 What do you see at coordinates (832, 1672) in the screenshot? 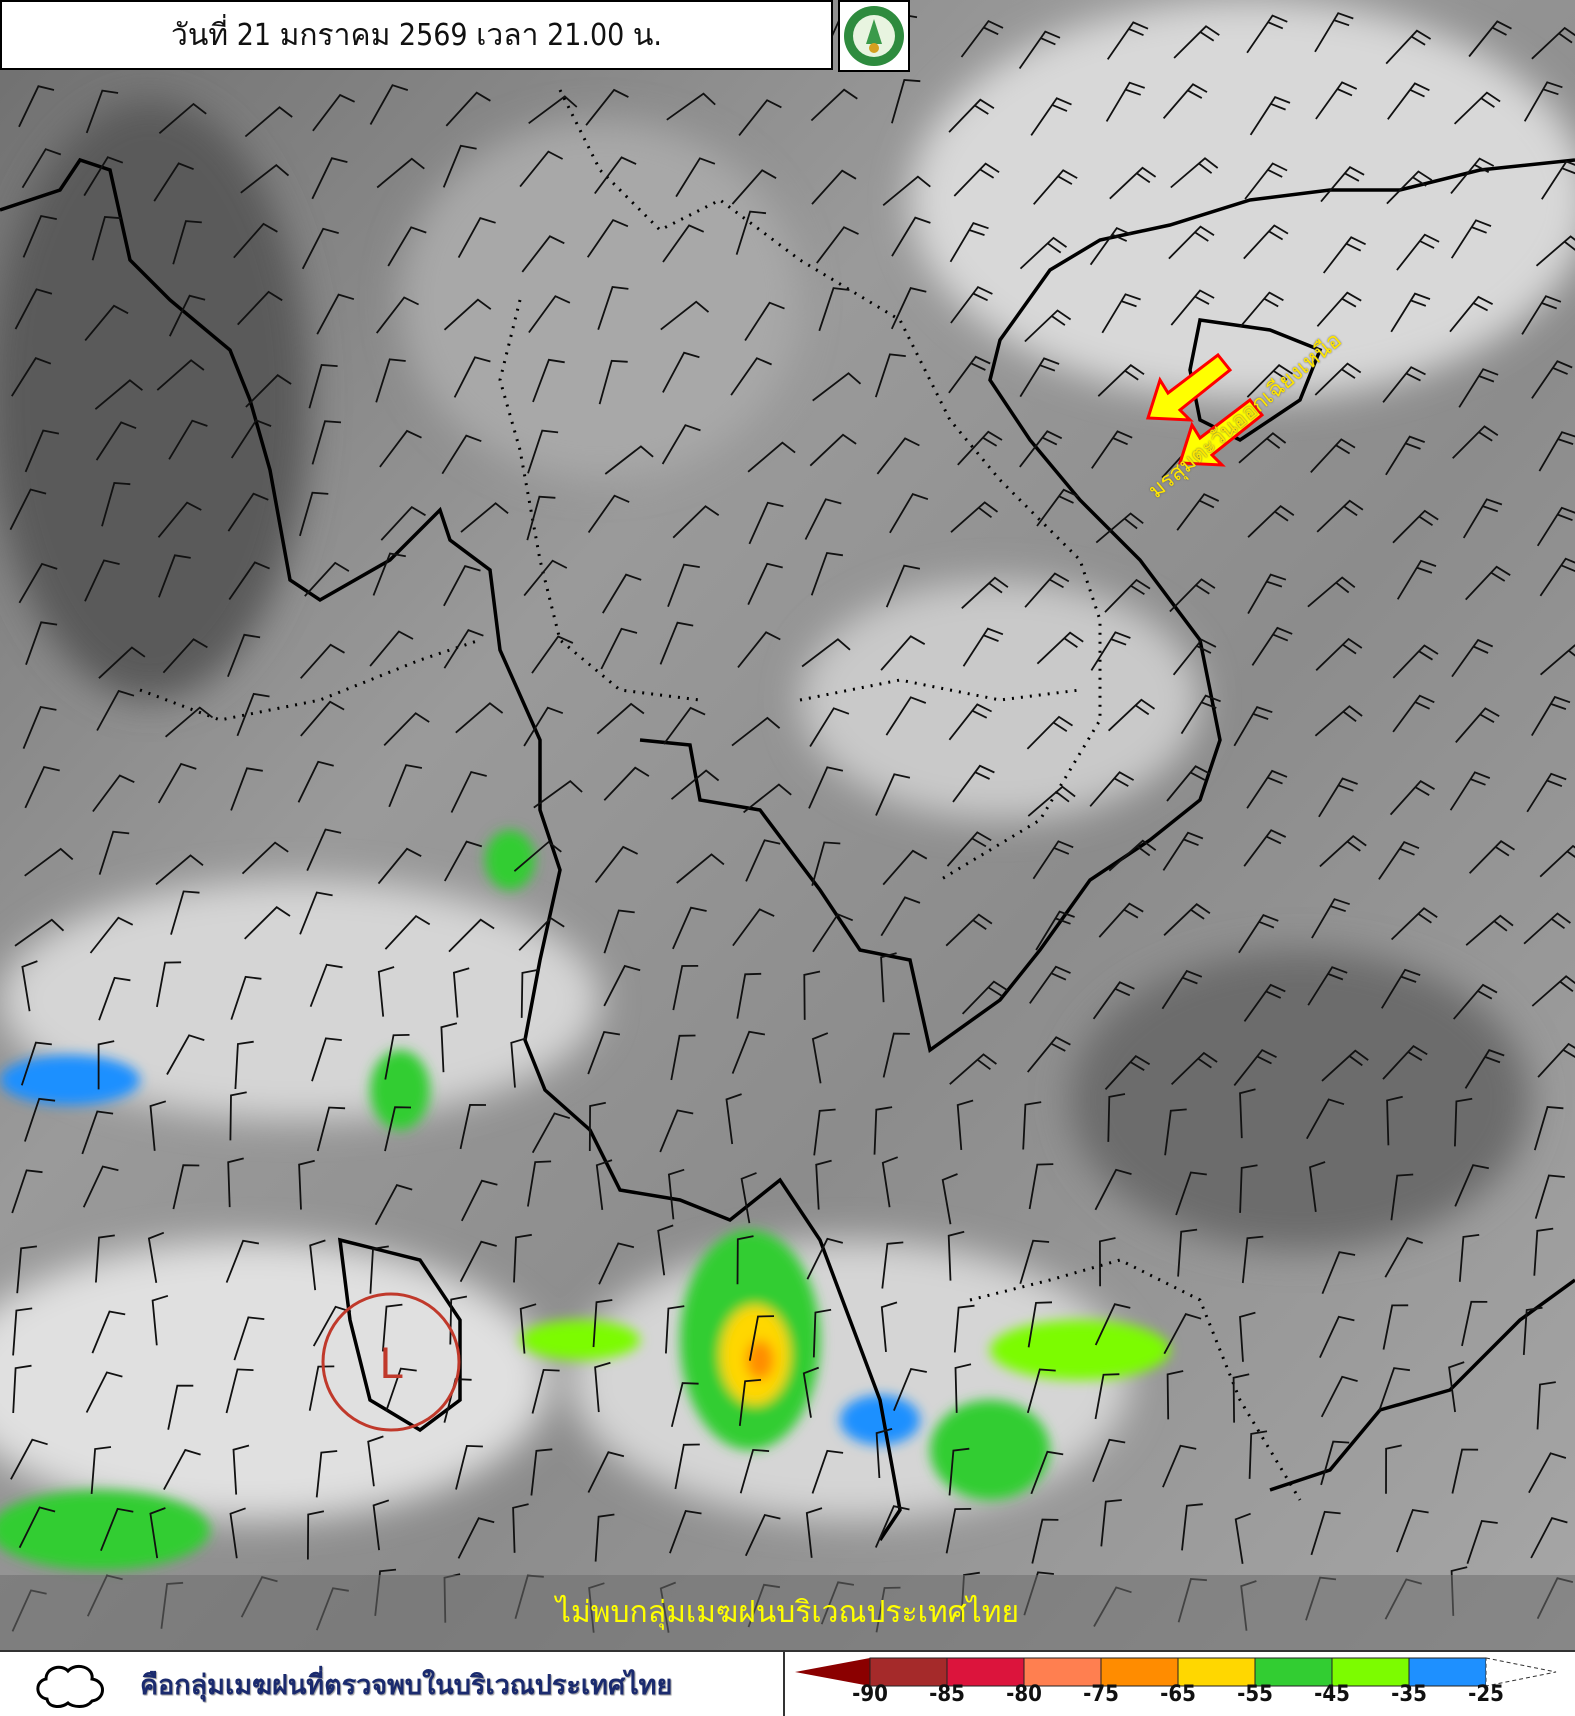
I see `colorbar-arrow-low` at bounding box center [832, 1672].